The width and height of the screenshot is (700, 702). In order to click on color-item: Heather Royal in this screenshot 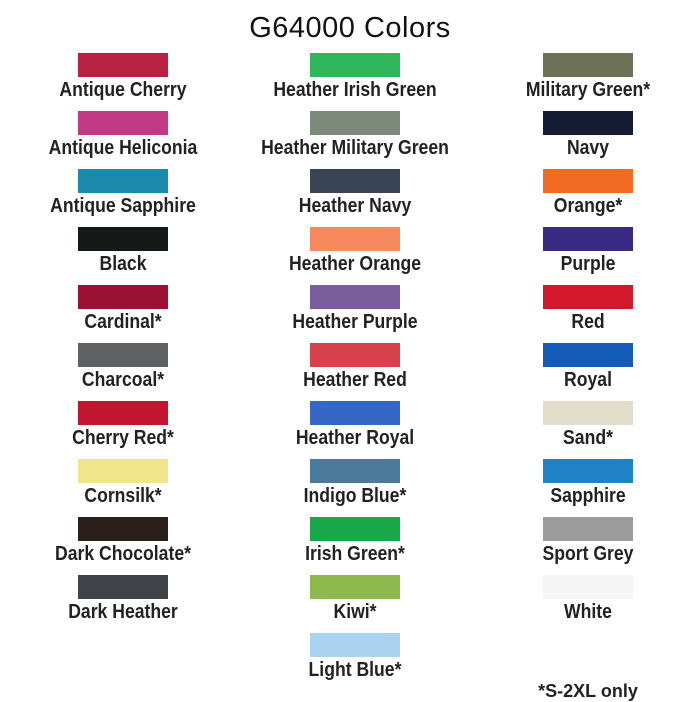, I will do `click(355, 430)`.